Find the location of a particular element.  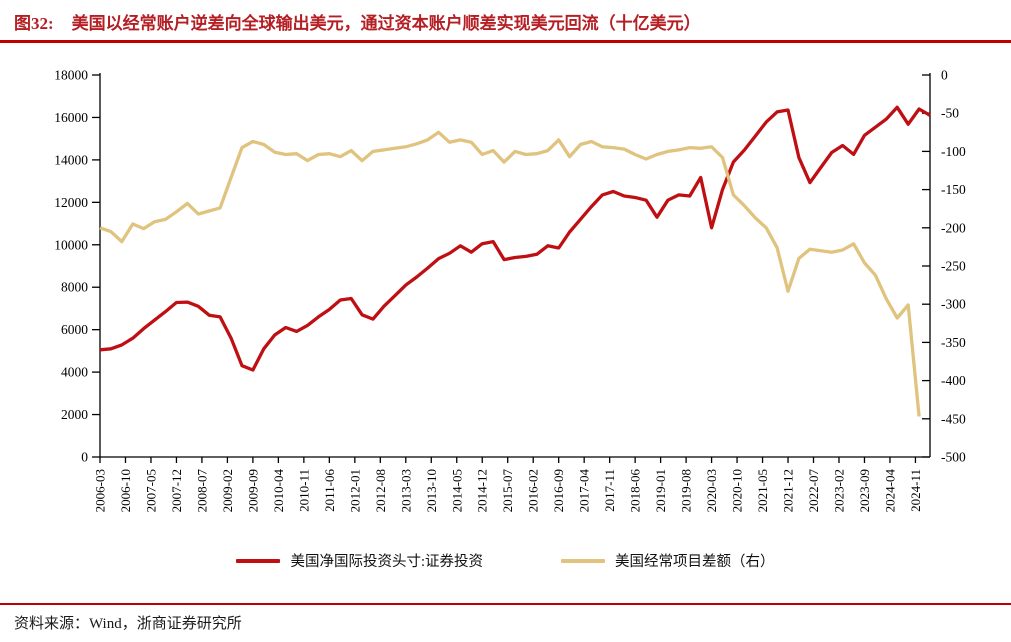

x-tick-label: 2021-05 is located at coordinates (762, 490).